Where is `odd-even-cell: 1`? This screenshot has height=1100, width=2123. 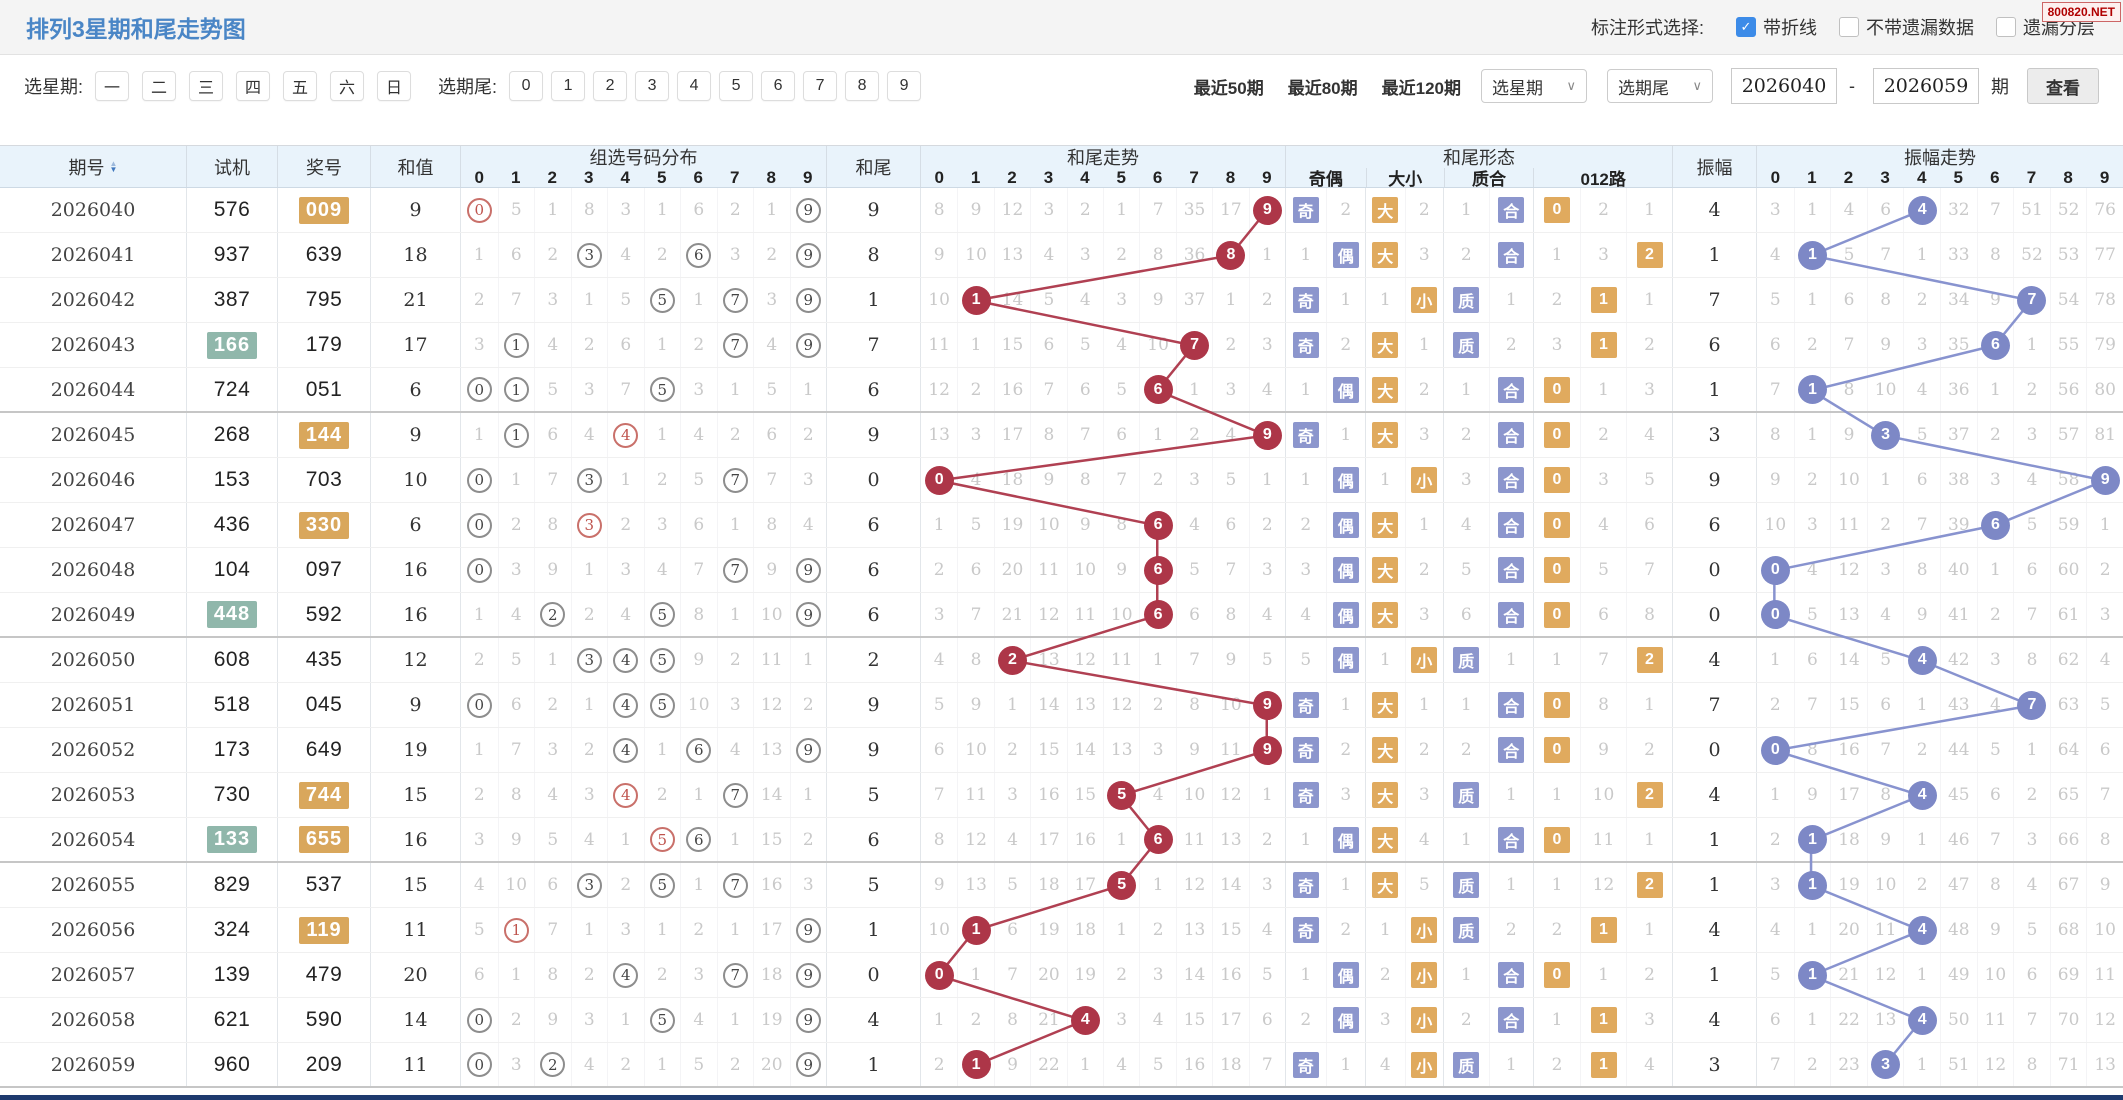
odd-even-cell: 1 is located at coordinates (1306, 975).